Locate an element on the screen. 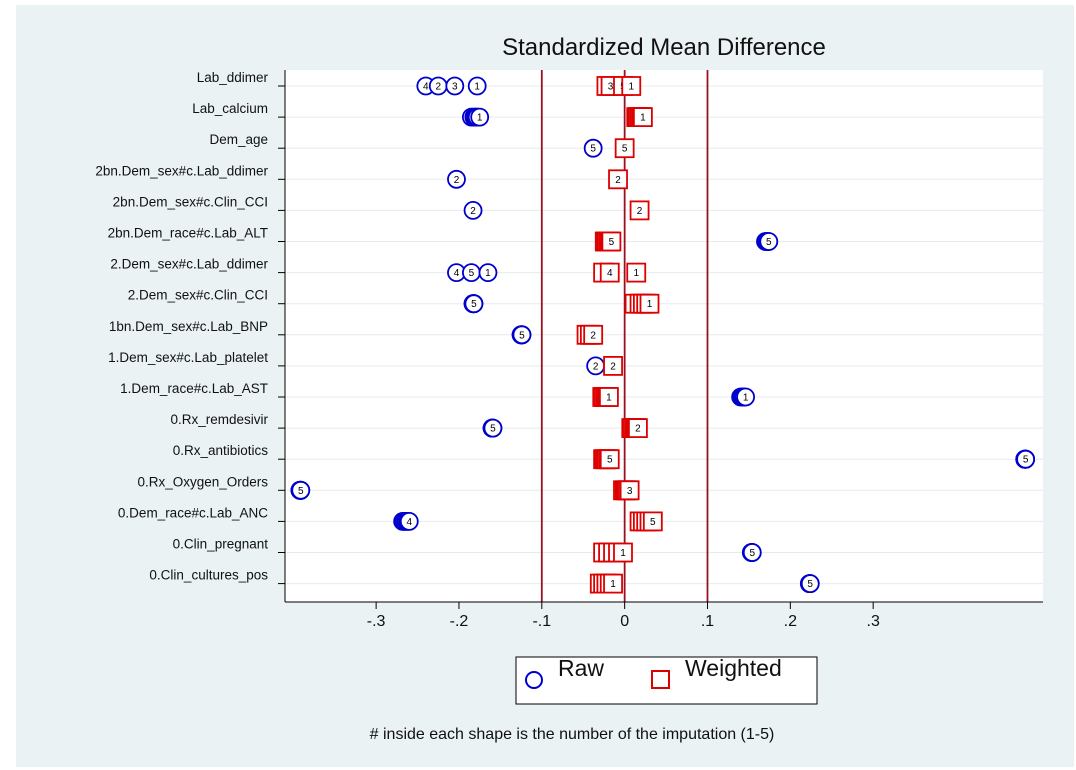  y-tick-label: 0.Dem_race#c.Lab_ANC is located at coordinates (193, 512).